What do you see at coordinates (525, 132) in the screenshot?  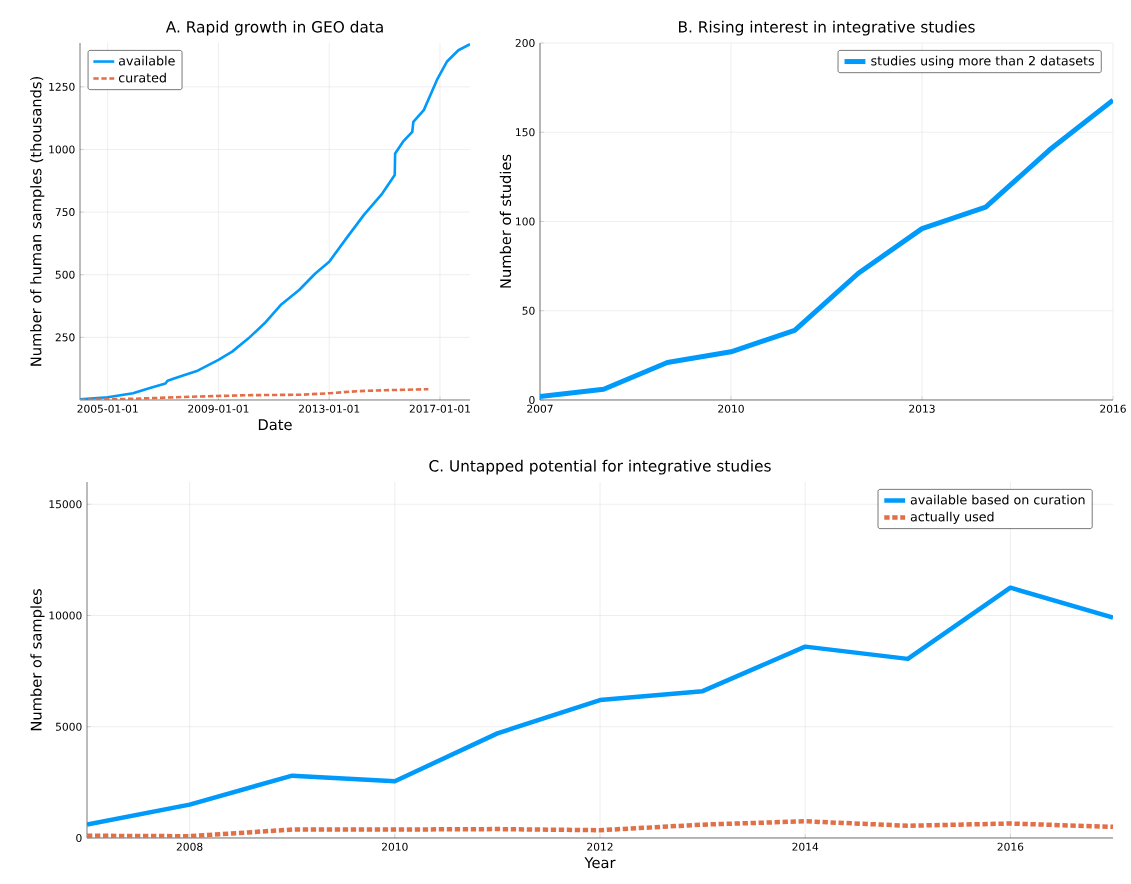 I see `y-tick-label: 150` at bounding box center [525, 132].